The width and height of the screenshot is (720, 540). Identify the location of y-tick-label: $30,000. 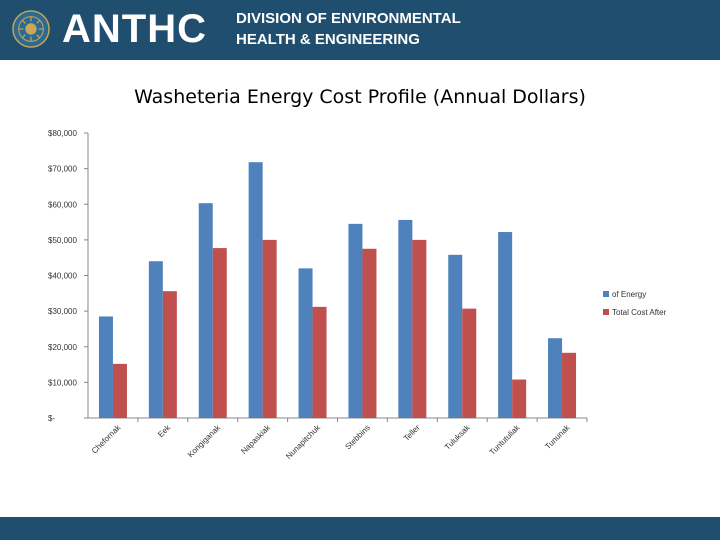
(62, 311).